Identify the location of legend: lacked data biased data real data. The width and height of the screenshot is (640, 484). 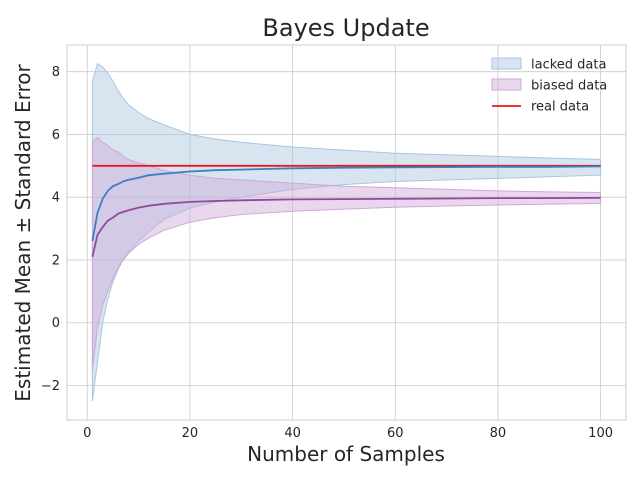
(549, 86).